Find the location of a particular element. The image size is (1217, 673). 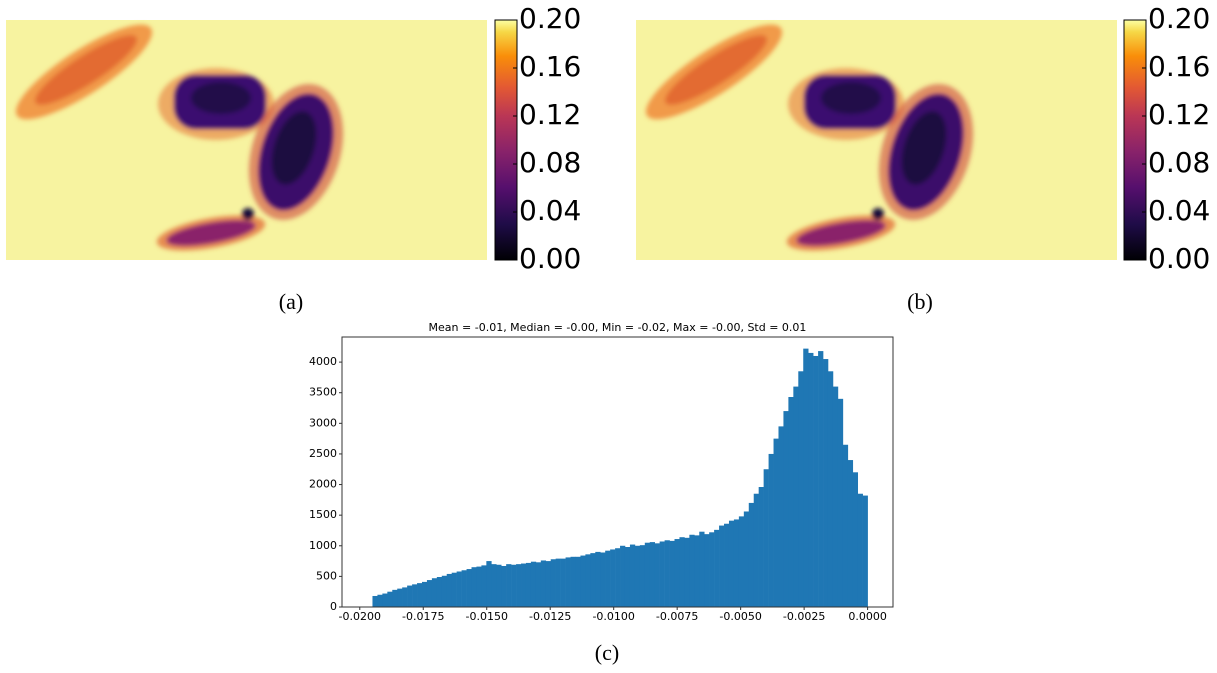

x-tick-label: -0.0025 is located at coordinates (804, 616).